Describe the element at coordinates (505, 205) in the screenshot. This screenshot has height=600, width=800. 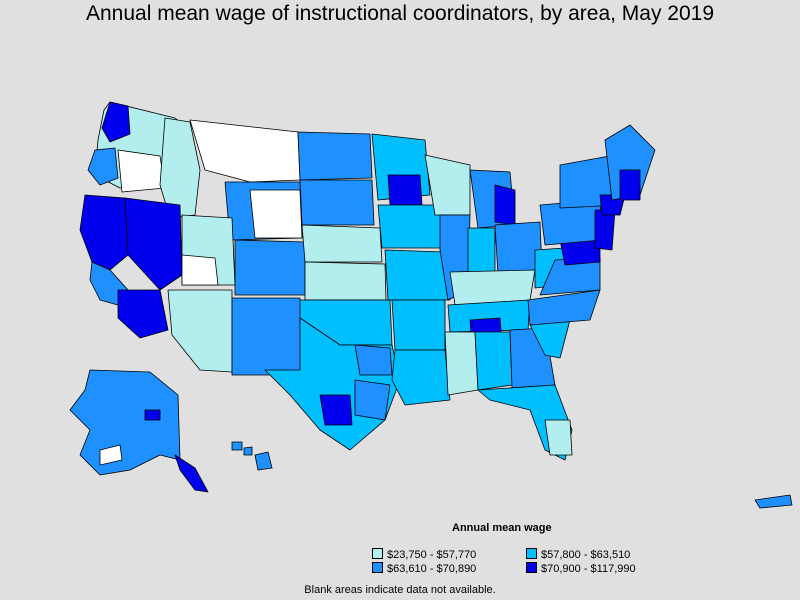
I see `map-region-detroit` at that location.